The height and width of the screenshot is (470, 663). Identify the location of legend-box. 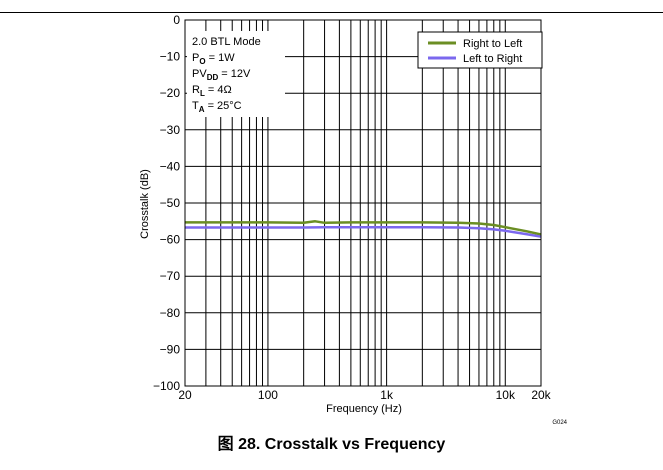
(480, 50).